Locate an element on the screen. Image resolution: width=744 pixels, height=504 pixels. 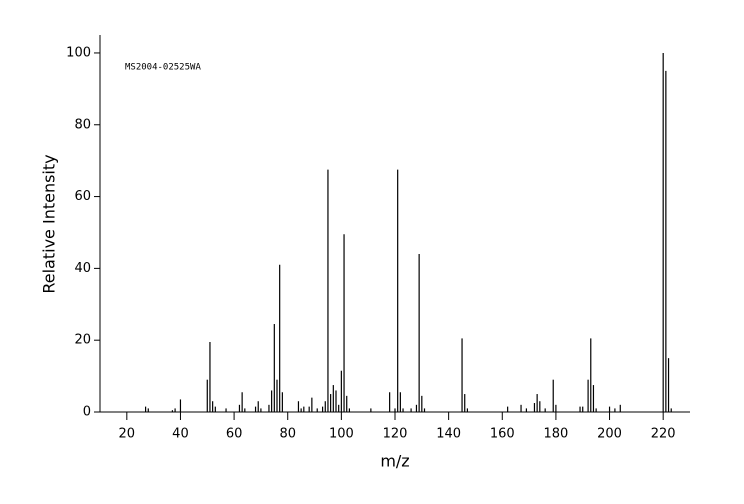
x-tick-label: 20 is located at coordinates (127, 434).